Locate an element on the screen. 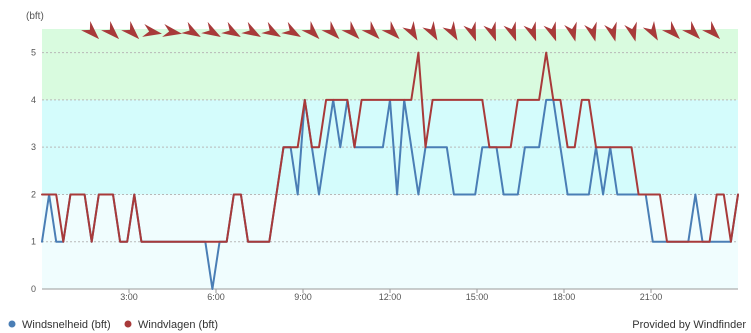  y-axis-unit-label: (bft) is located at coordinates (35, 16).